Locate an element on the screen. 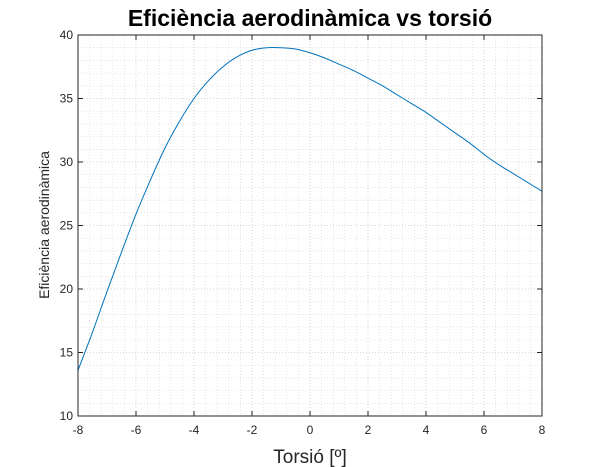  x-tick-label: 4 is located at coordinates (426, 430).